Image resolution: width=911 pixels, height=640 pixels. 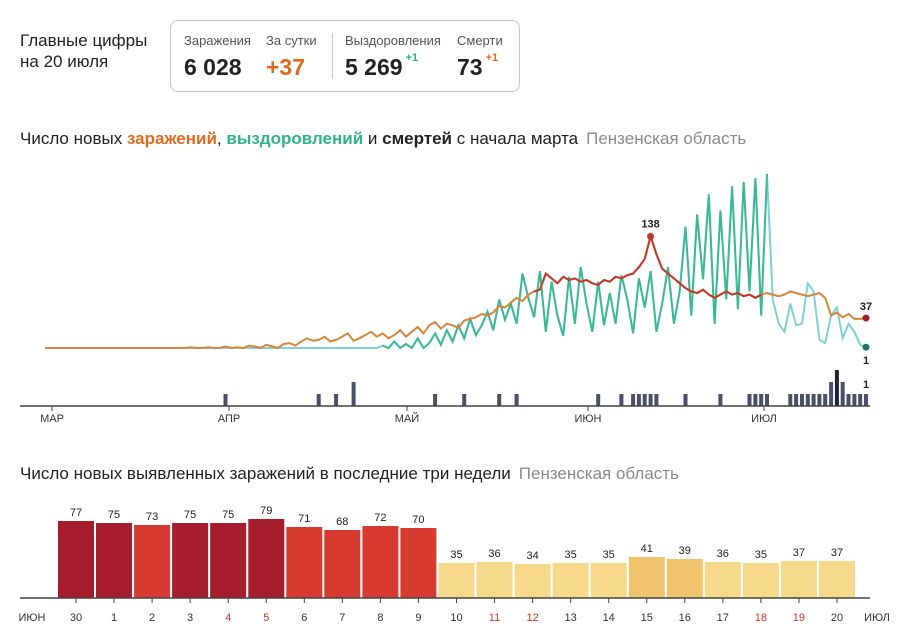 I want to click on stat-deaths: Смерти 73 +1, so click(x=480, y=57).